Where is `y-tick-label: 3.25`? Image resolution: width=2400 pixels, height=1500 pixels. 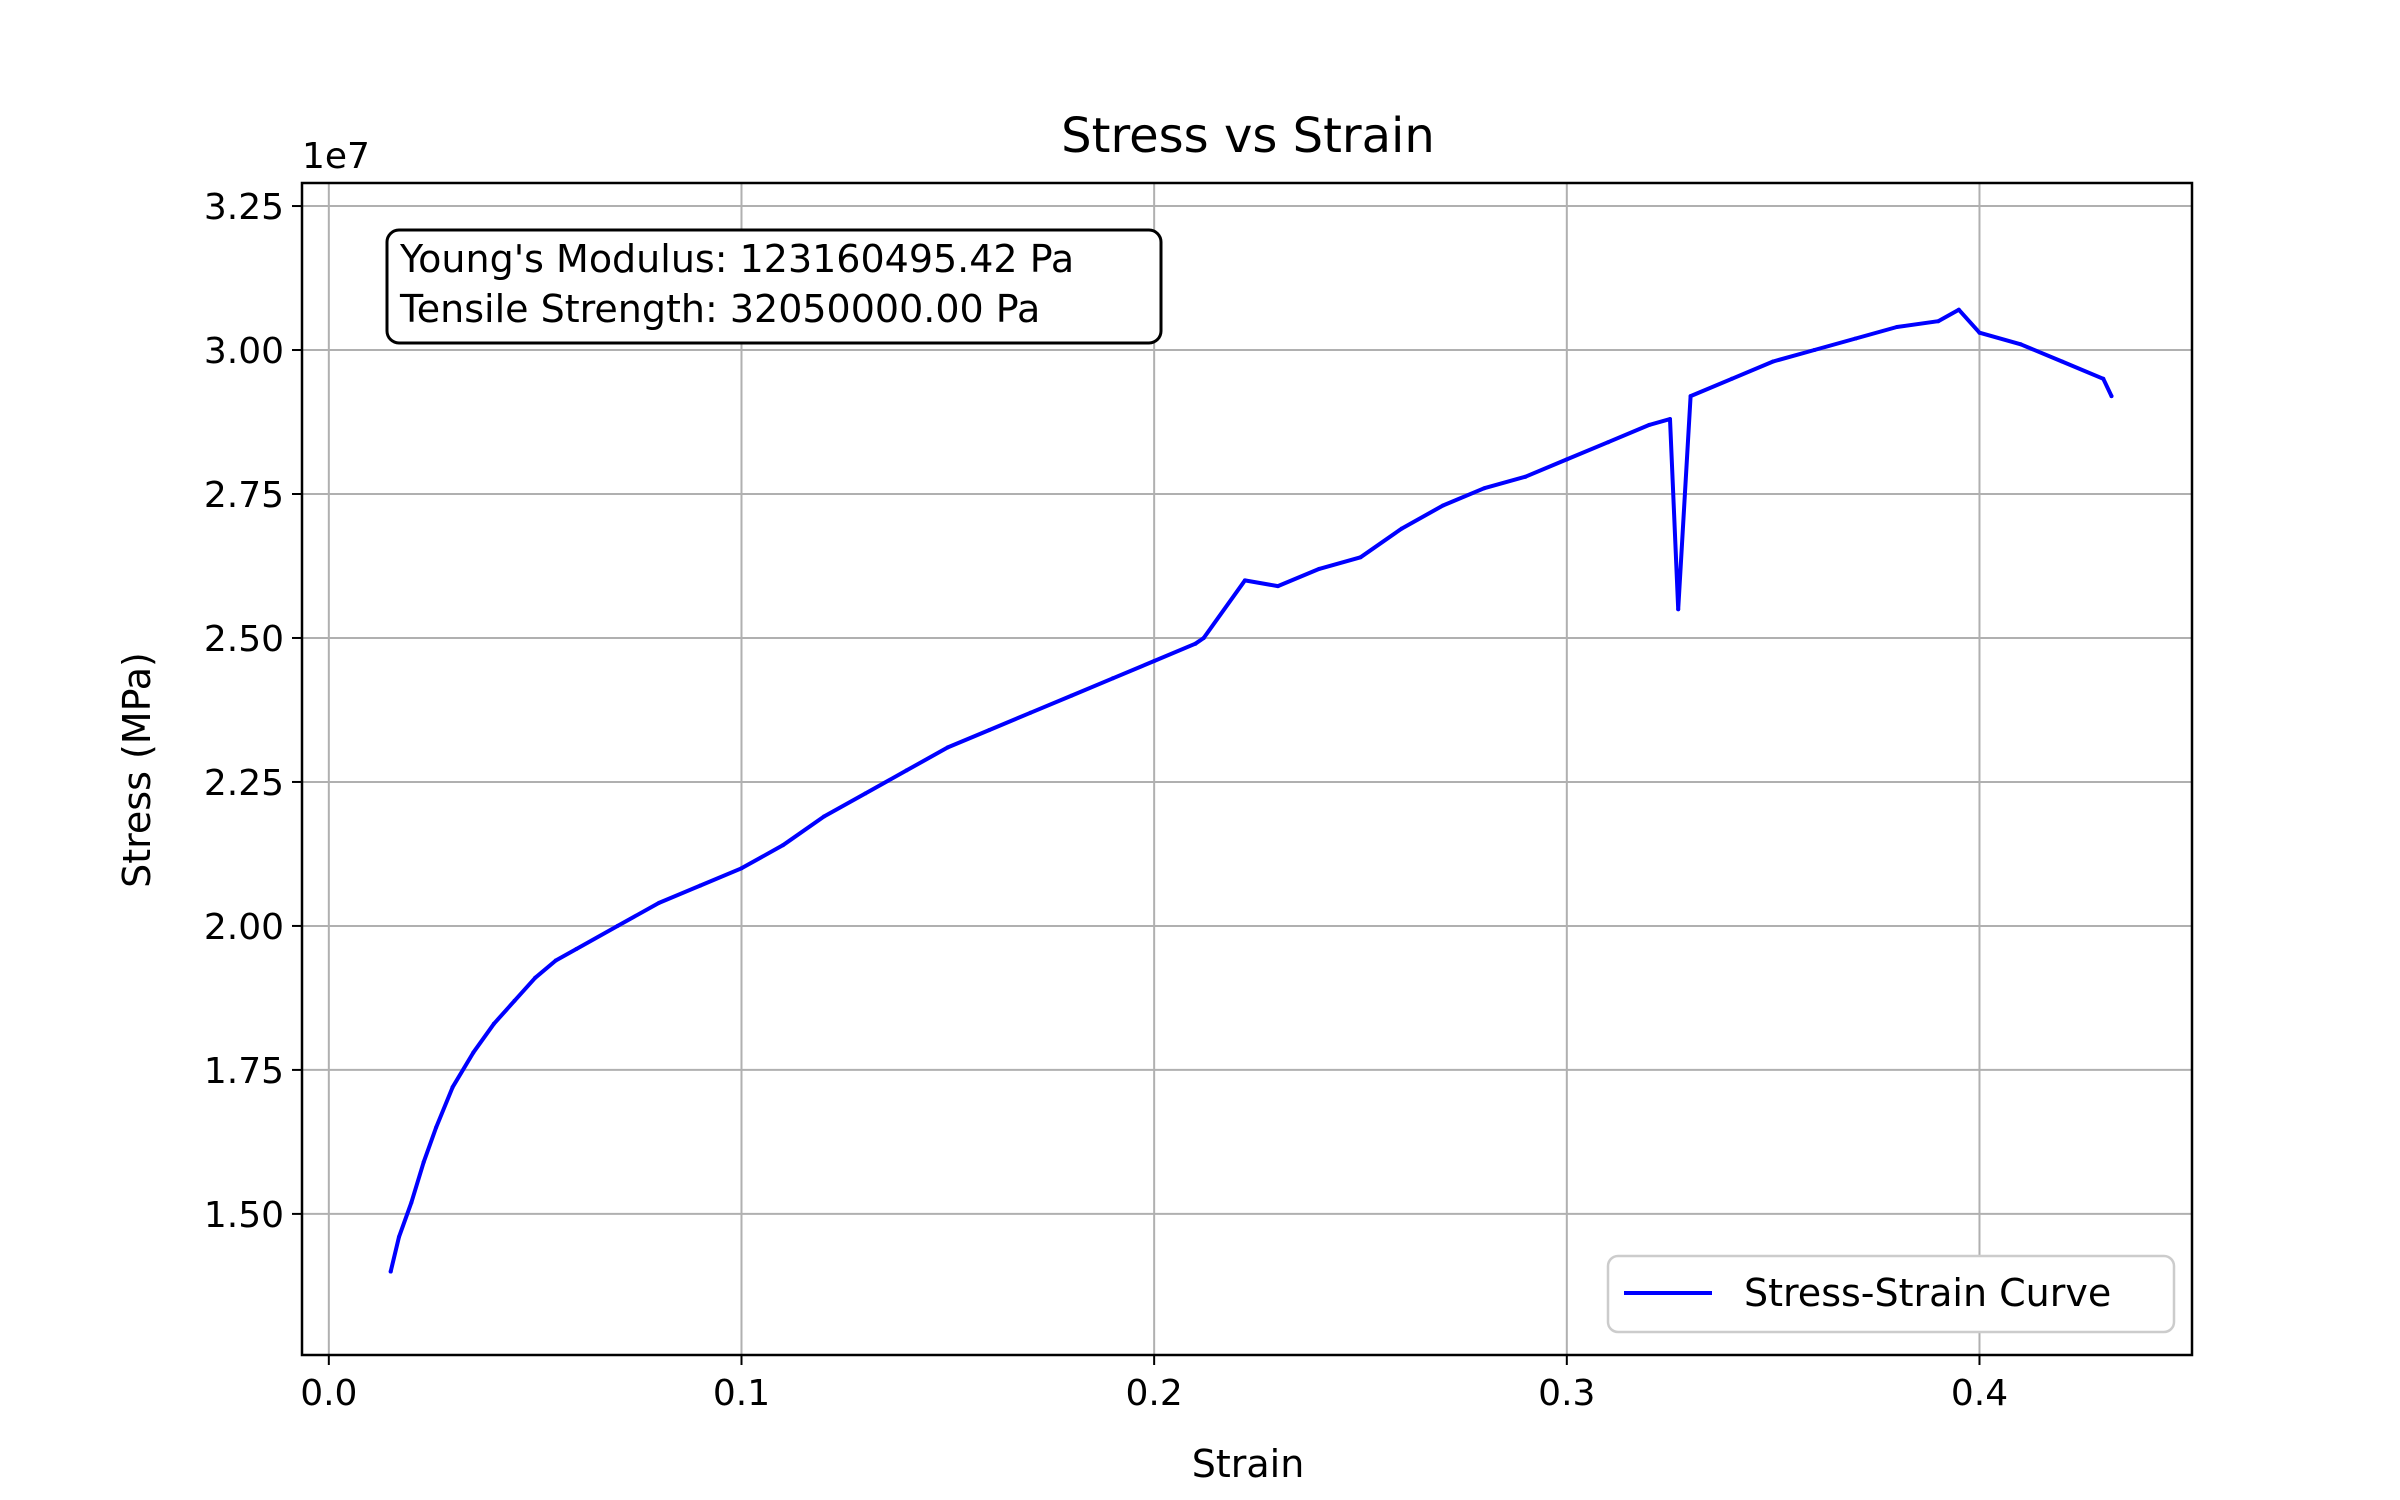 y-tick-label: 3.25 is located at coordinates (244, 207).